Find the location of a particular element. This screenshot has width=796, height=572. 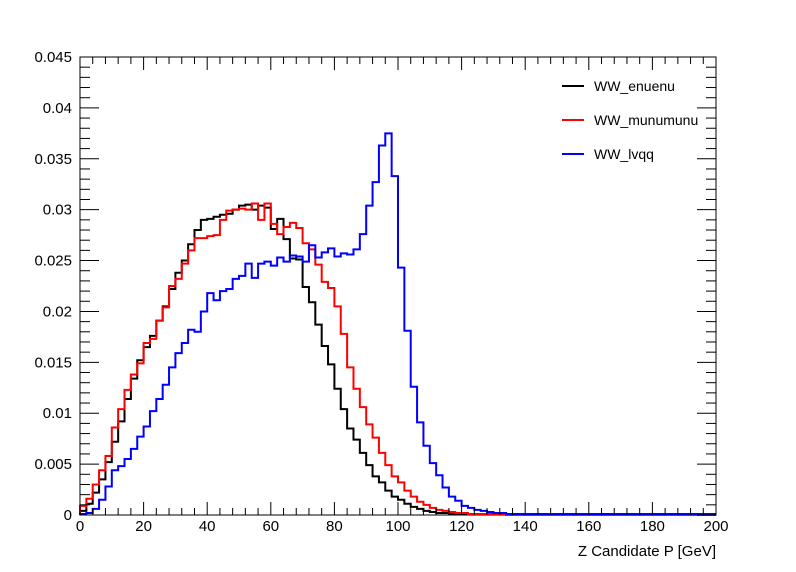

y-tick-label: 0.04 is located at coordinates (57, 108).